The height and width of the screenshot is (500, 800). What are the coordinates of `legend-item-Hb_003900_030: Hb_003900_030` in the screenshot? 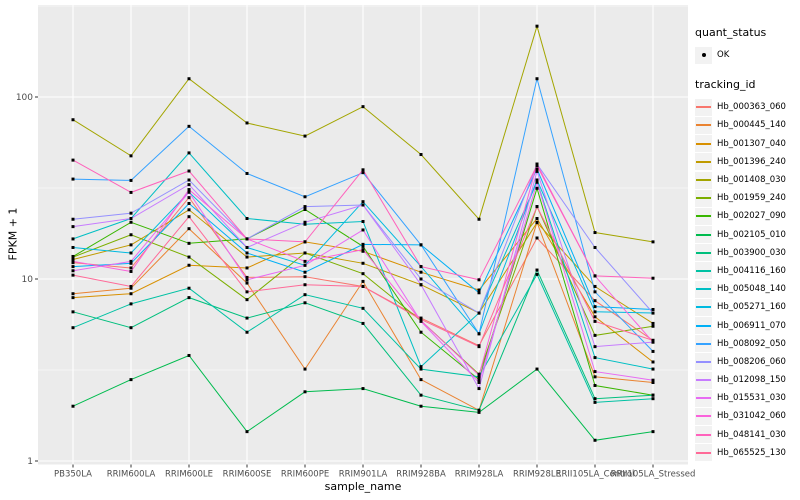 It's located at (747, 253).